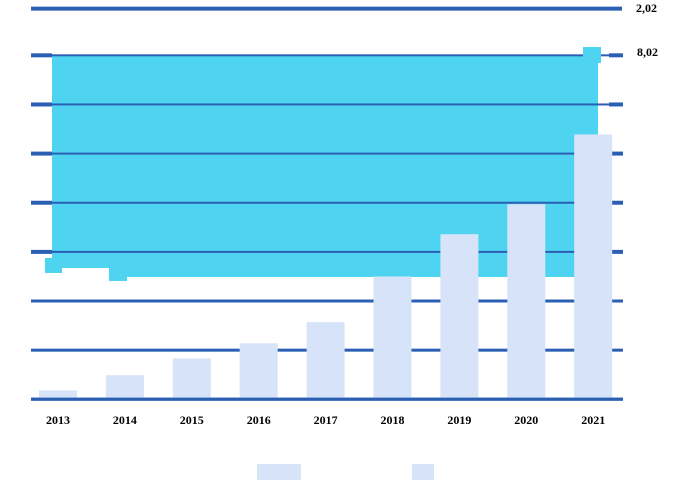 The image size is (680, 480). Describe the element at coordinates (326, 8) in the screenshot. I see `max-line-series` at that location.